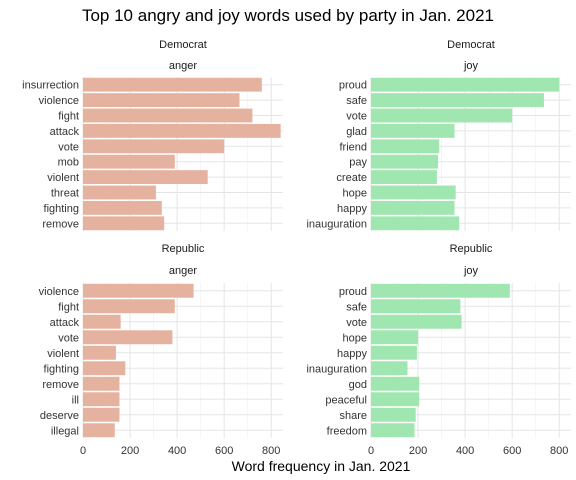 The image size is (576, 480). What do you see at coordinates (395, 399) in the screenshot?
I see `bar-peaceful` at bounding box center [395, 399].